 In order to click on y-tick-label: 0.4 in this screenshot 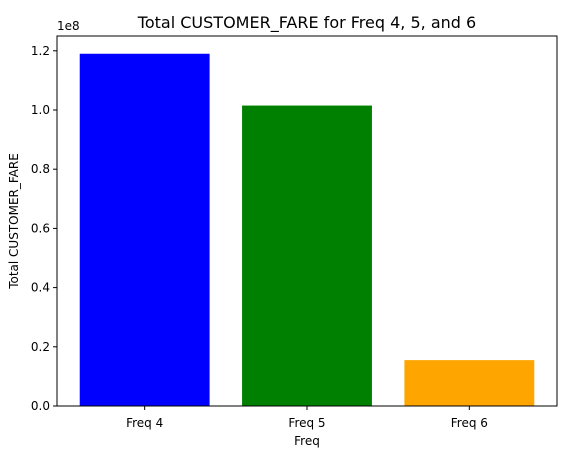, I will do `click(40, 288)`.